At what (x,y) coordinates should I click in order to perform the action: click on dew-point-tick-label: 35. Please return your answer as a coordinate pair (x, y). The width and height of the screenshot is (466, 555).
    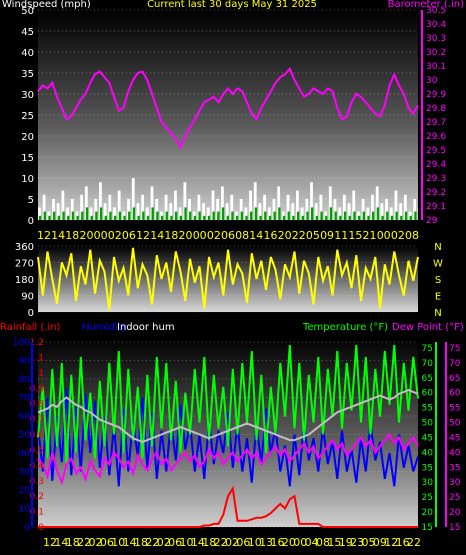
    Looking at the image, I should click on (454, 468).